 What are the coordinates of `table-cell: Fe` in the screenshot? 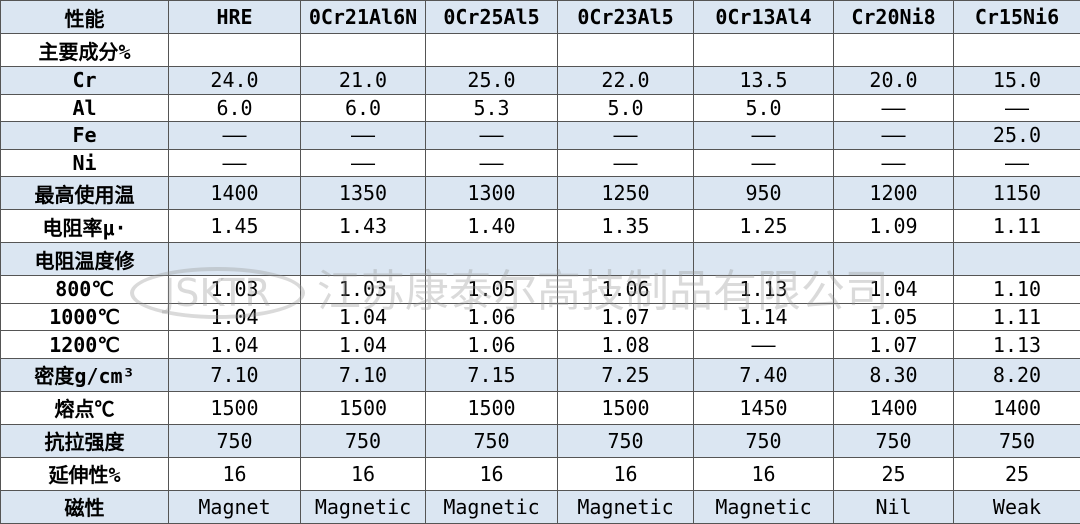 It's located at (84, 135).